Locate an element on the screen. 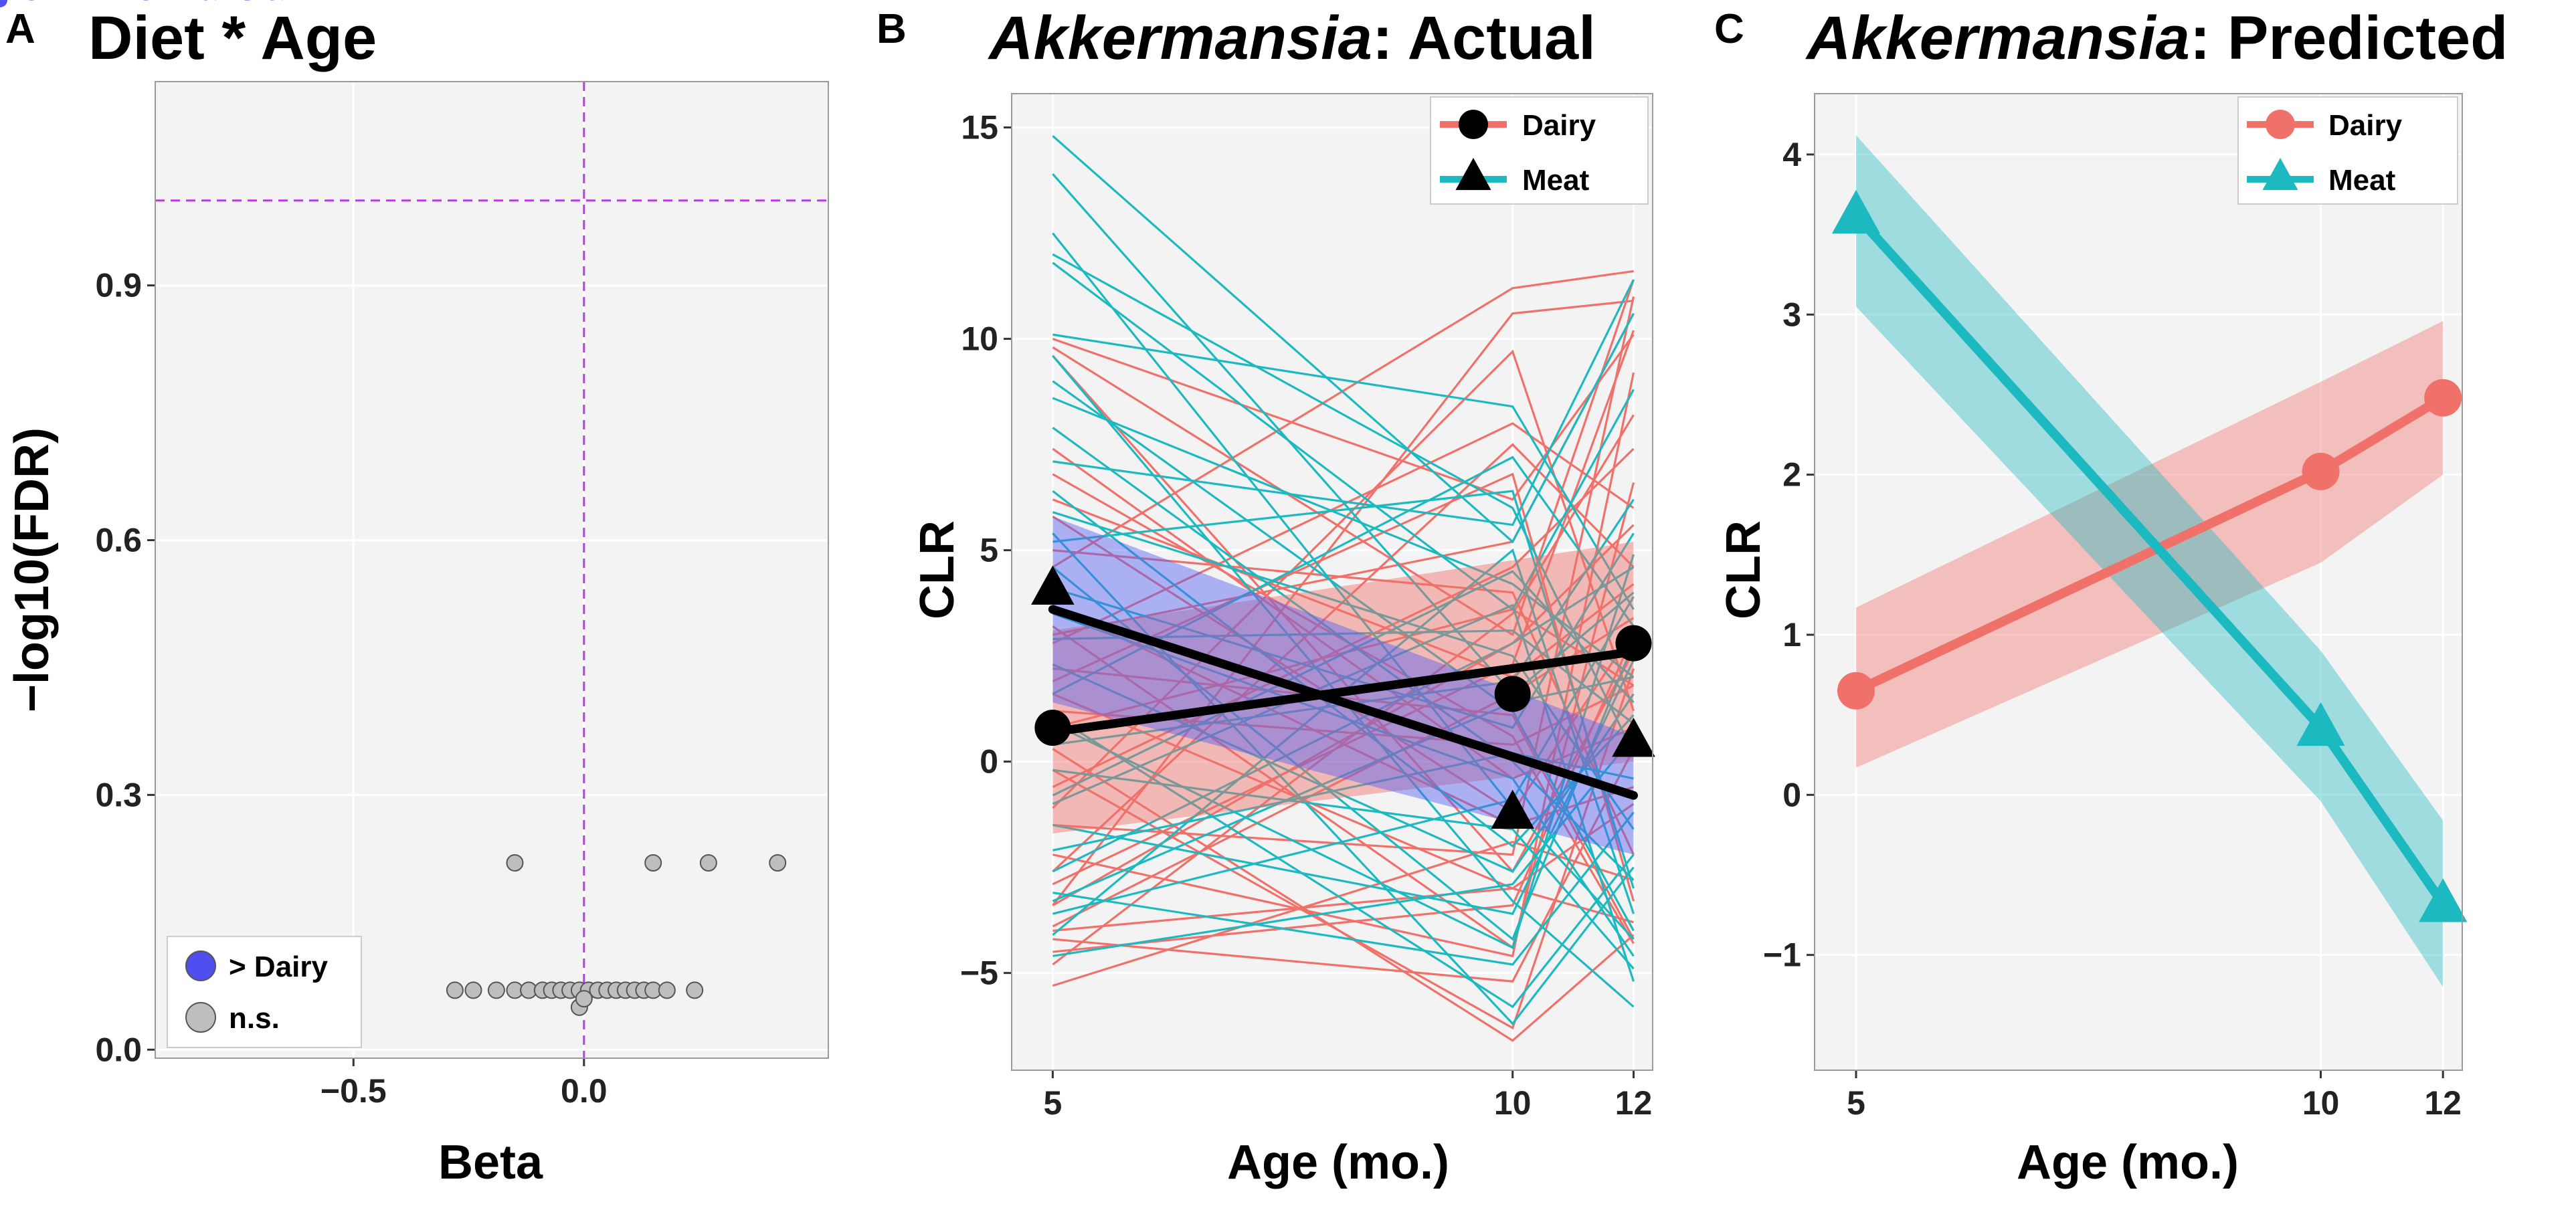 The height and width of the screenshot is (1208, 2576). panel-b-title: Akkermansia: Actual is located at coordinates (1292, 38).